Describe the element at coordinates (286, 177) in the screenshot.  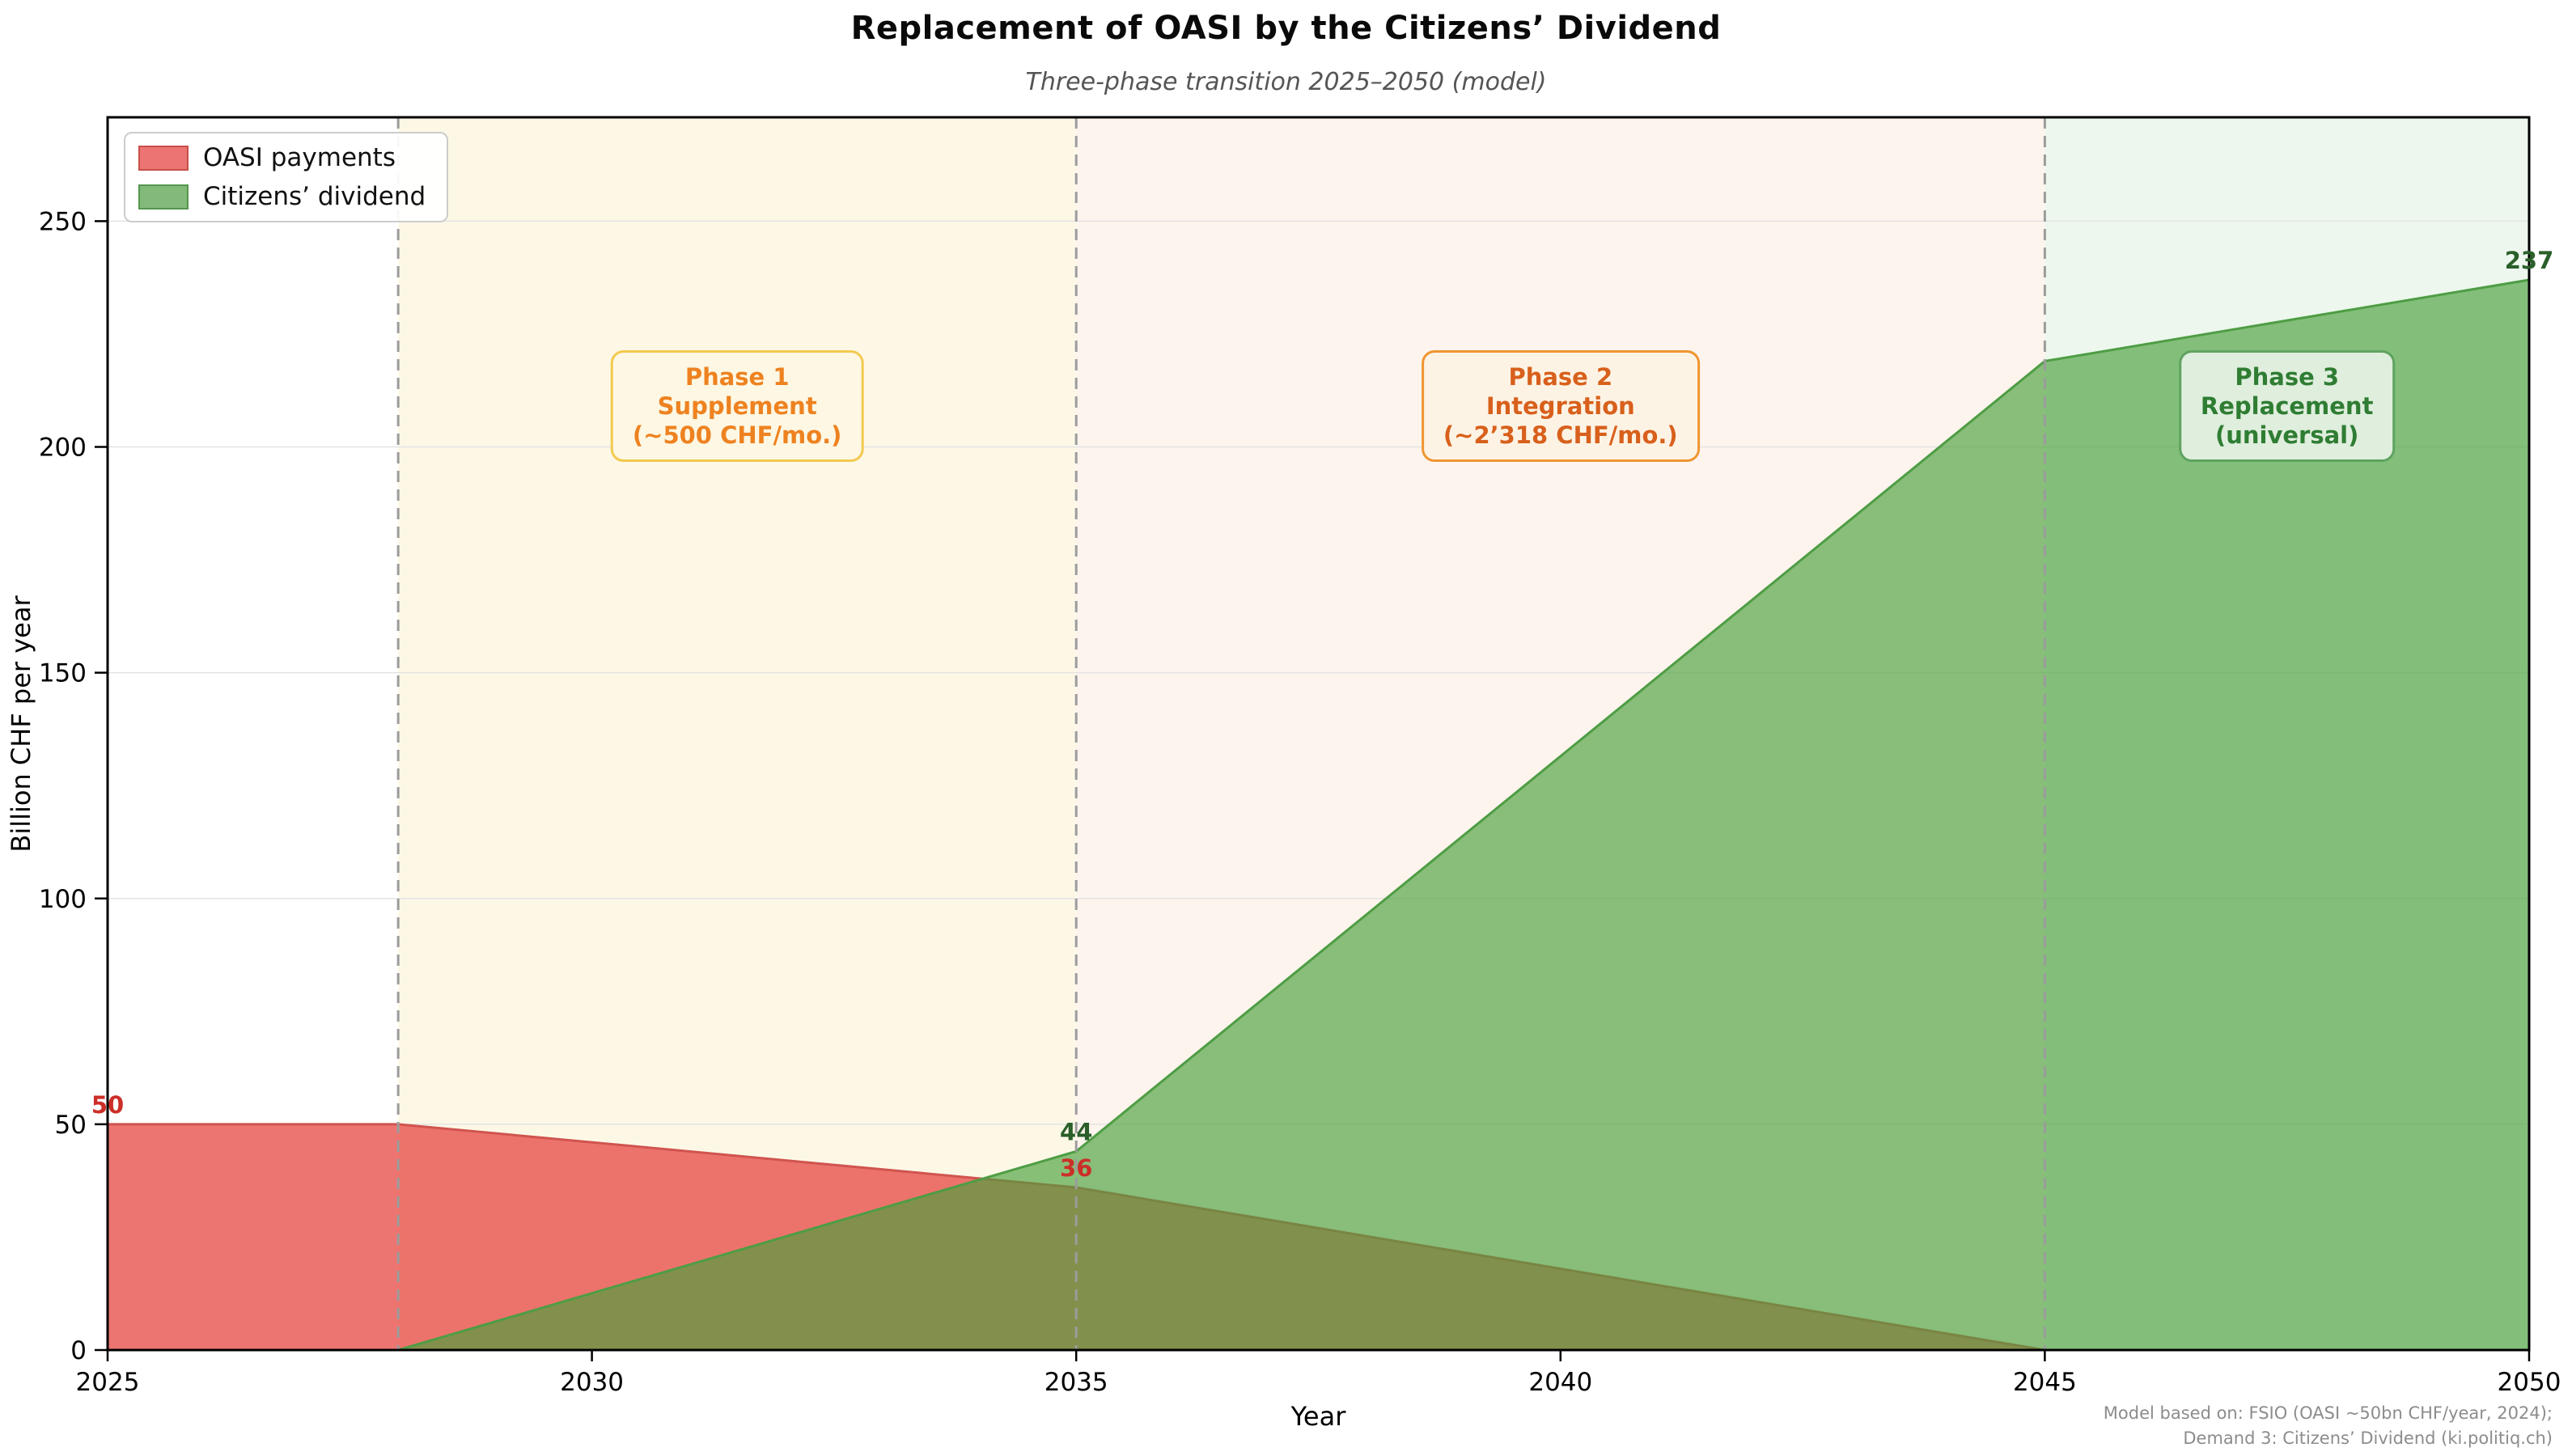
I see `legend: OASI payments Citizens’ dividend` at that location.